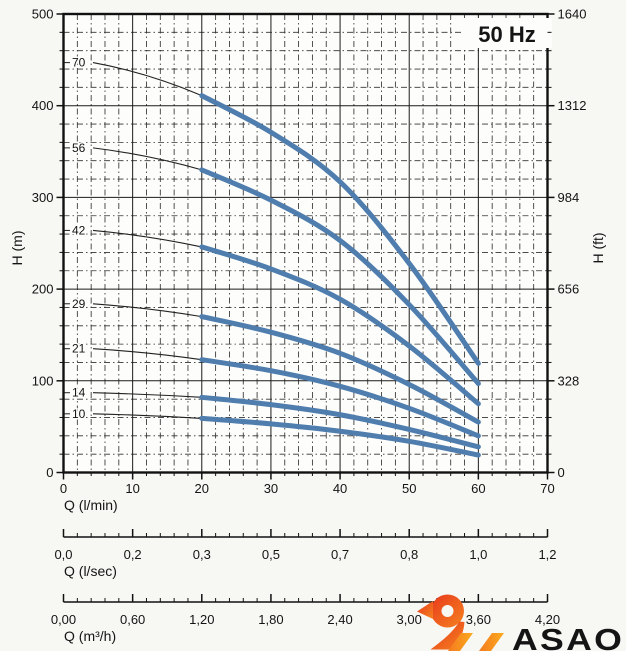 The width and height of the screenshot is (626, 651). Describe the element at coordinates (43, 197) in the screenshot. I see `y-left-tick-label: 300` at that location.